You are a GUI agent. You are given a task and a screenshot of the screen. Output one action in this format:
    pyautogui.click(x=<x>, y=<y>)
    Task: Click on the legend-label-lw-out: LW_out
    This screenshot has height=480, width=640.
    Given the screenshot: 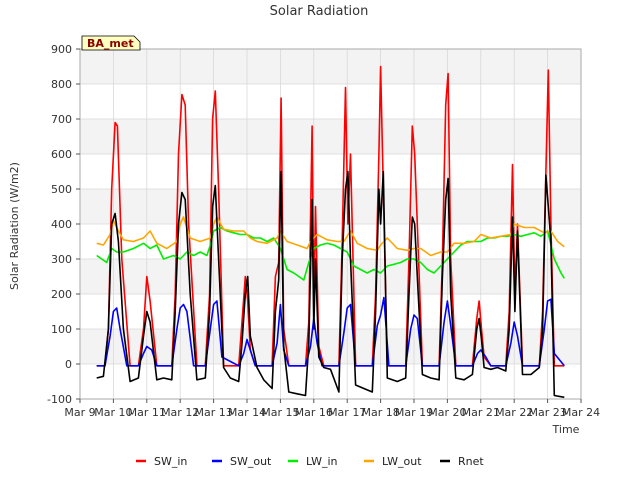 What is the action you would take?
    pyautogui.click(x=402, y=461)
    